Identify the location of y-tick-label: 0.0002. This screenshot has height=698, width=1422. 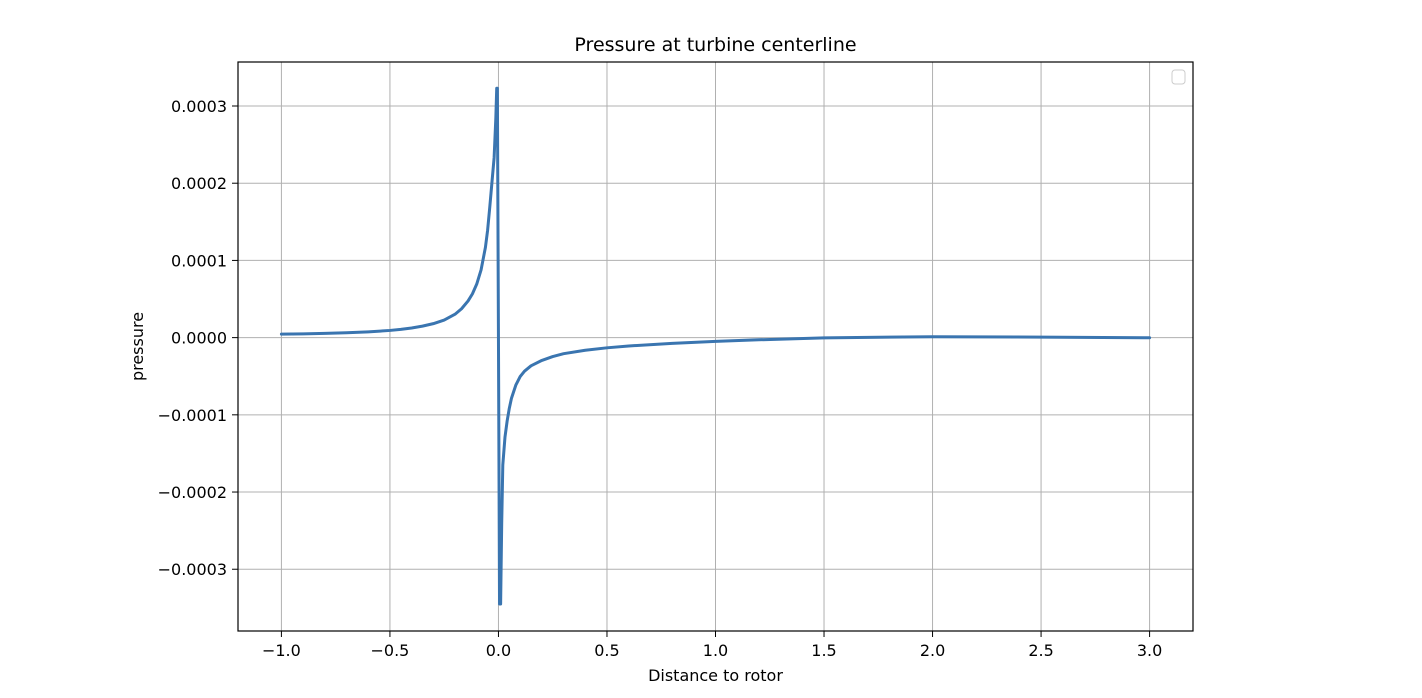
(199, 183).